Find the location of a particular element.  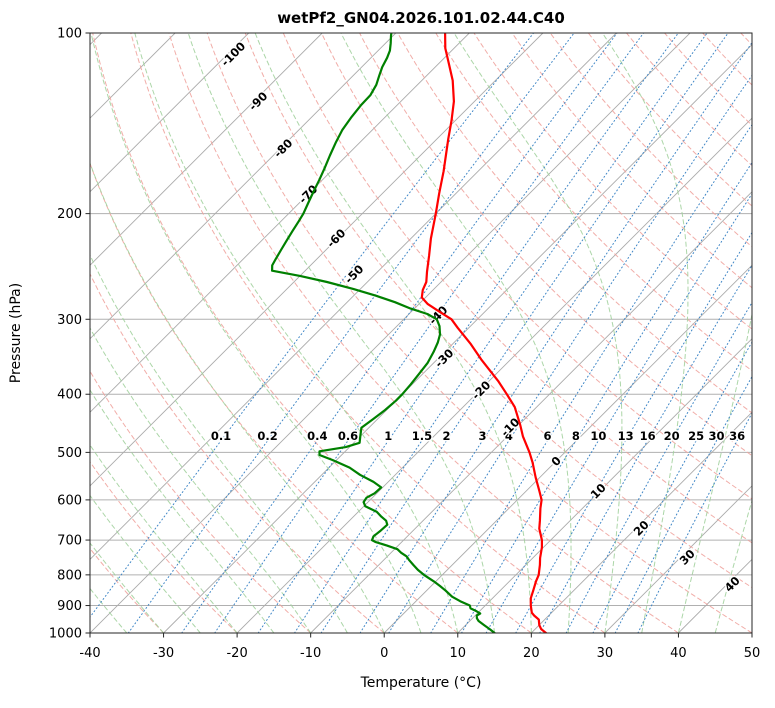

y-tick-label: 600 is located at coordinates (69, 500).